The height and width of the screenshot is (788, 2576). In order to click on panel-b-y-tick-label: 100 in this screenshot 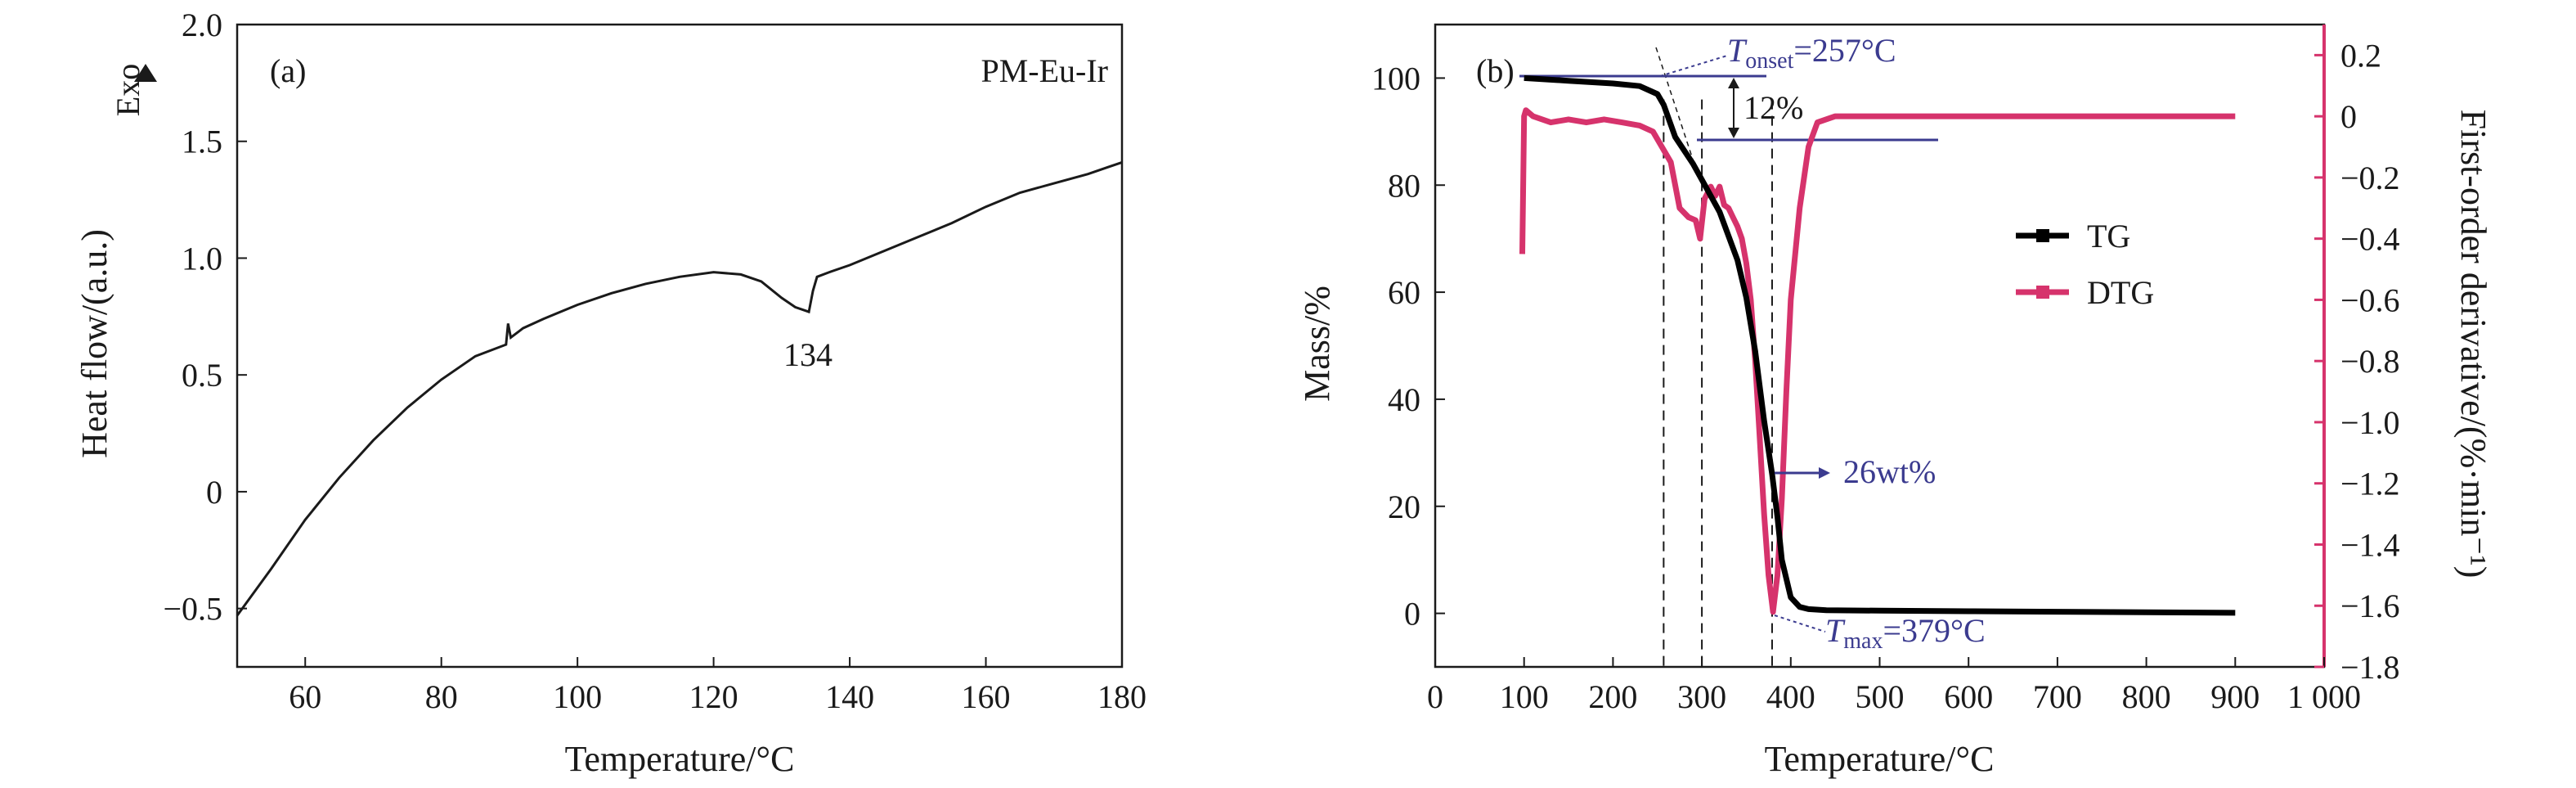, I will do `click(1395, 78)`.